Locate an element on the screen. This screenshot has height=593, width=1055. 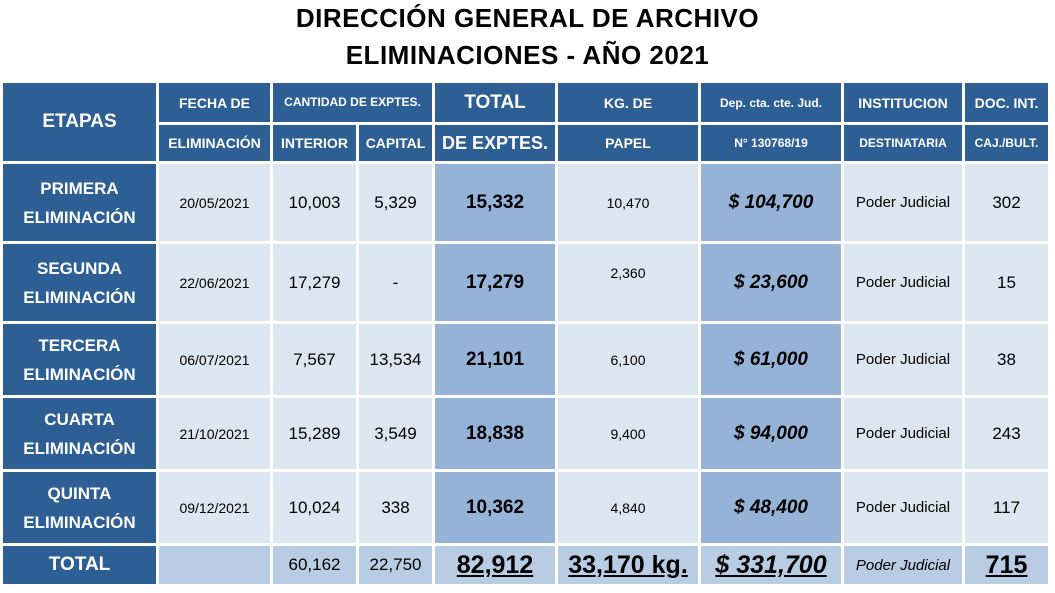
totals-interior: 60,162 is located at coordinates (314, 565).